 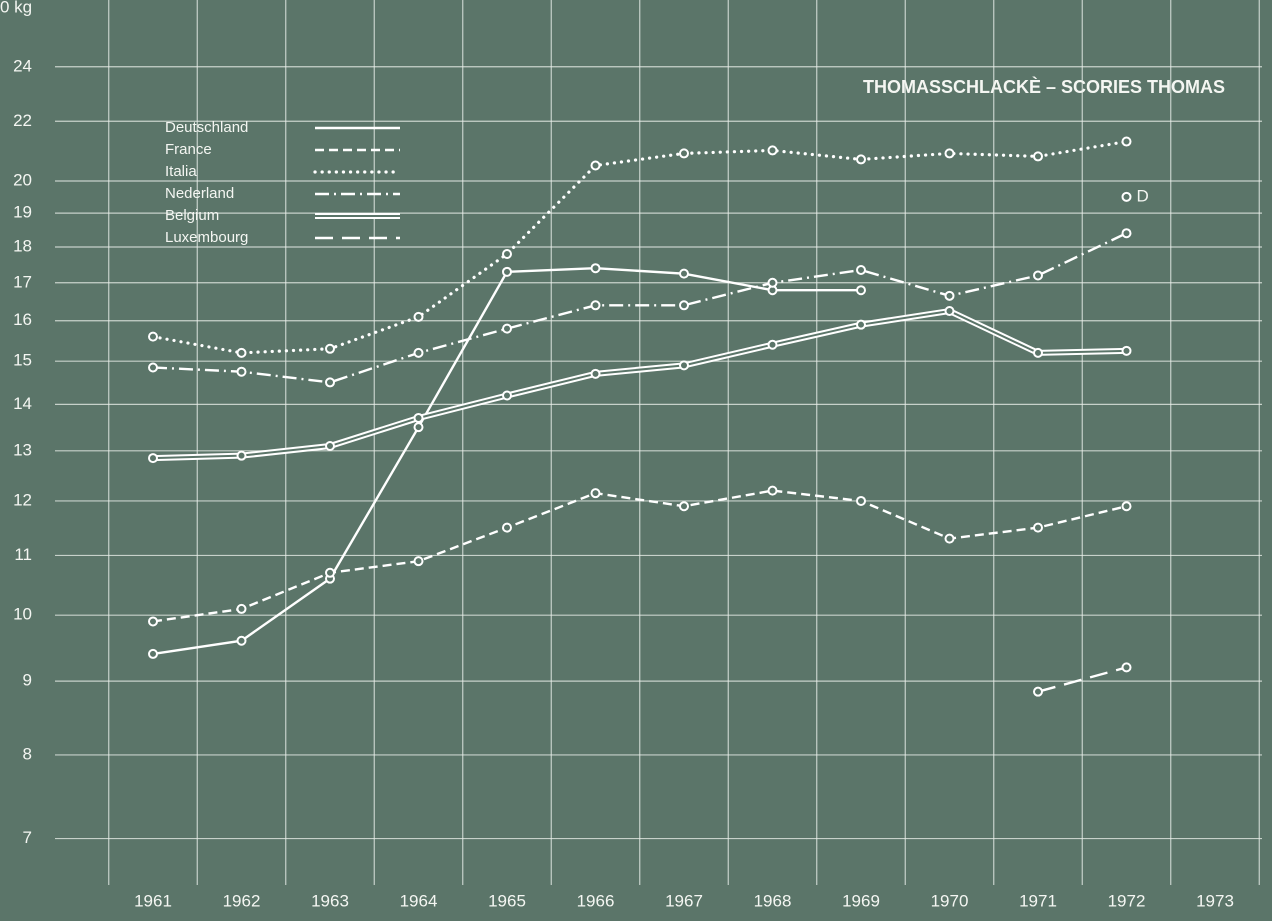 What do you see at coordinates (22, 179) in the screenshot?
I see `y-tick-label: 20` at bounding box center [22, 179].